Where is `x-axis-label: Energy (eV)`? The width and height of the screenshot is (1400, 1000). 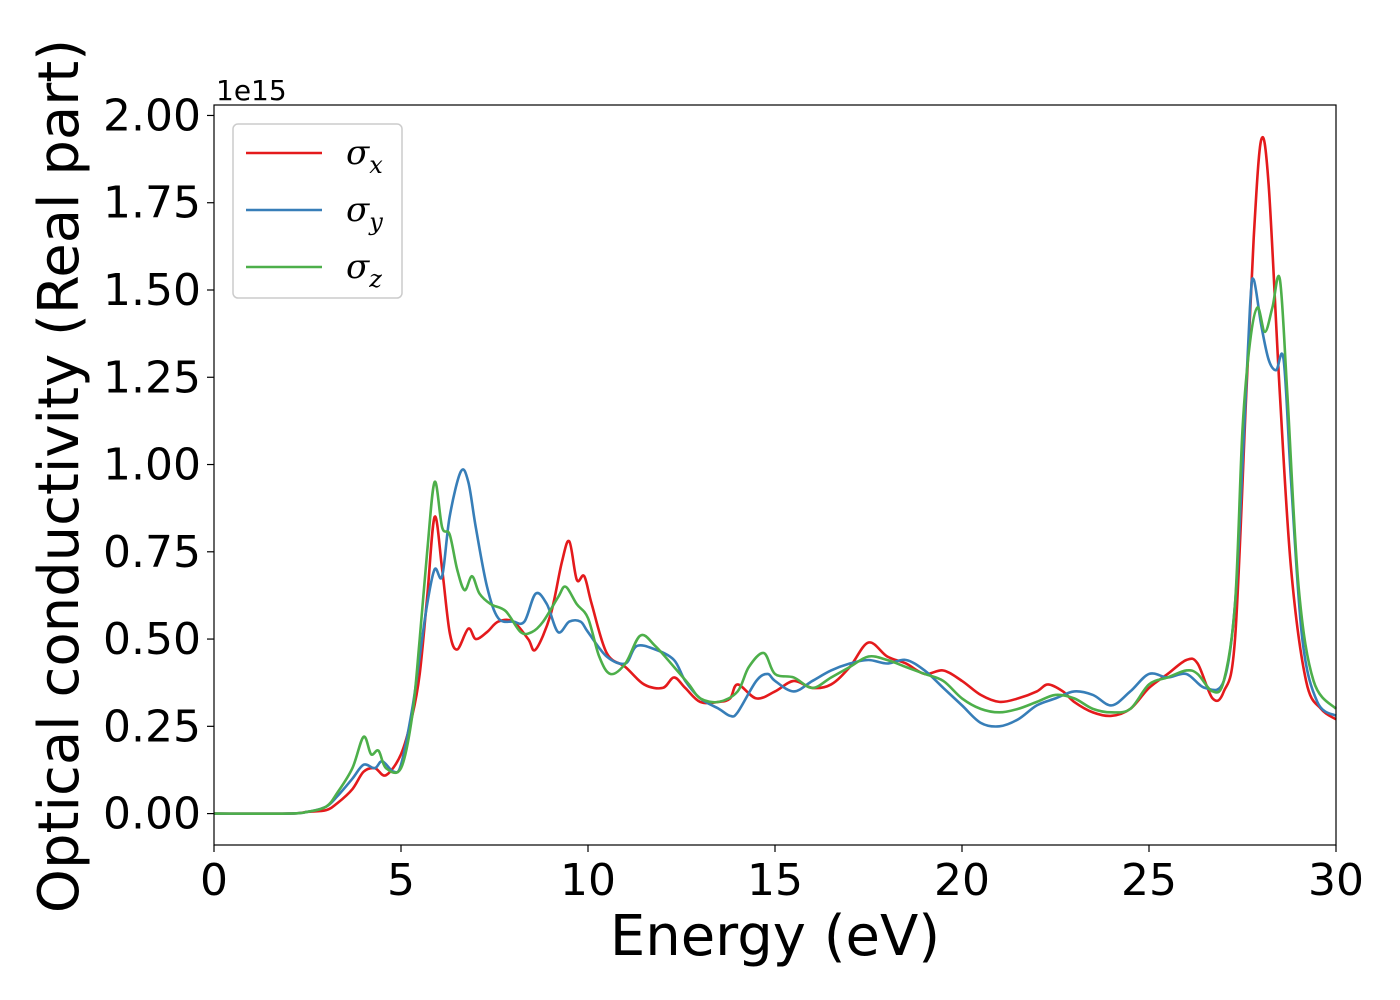 x-axis-label: Energy (eV) is located at coordinates (775, 936).